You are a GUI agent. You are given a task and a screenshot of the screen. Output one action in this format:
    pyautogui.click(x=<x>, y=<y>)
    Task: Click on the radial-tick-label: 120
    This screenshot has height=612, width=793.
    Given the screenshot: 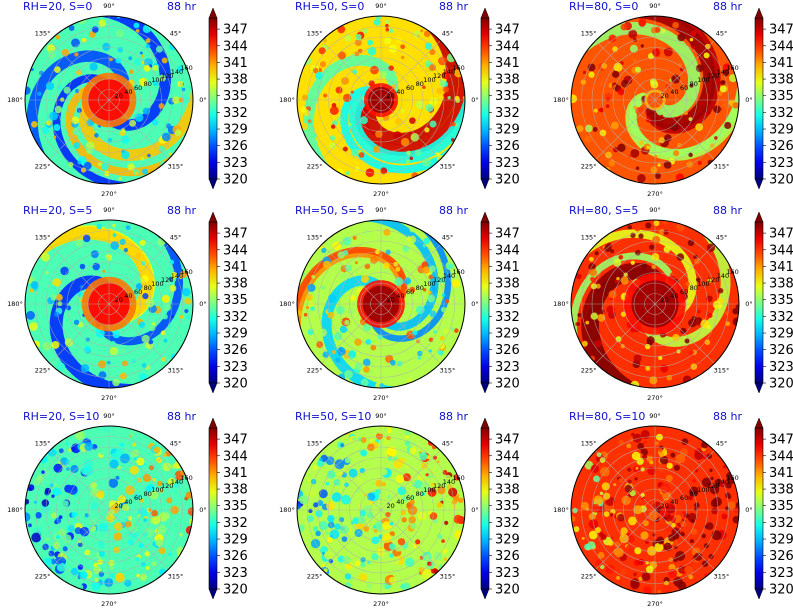 What is the action you would take?
    pyautogui.click(x=167, y=76)
    